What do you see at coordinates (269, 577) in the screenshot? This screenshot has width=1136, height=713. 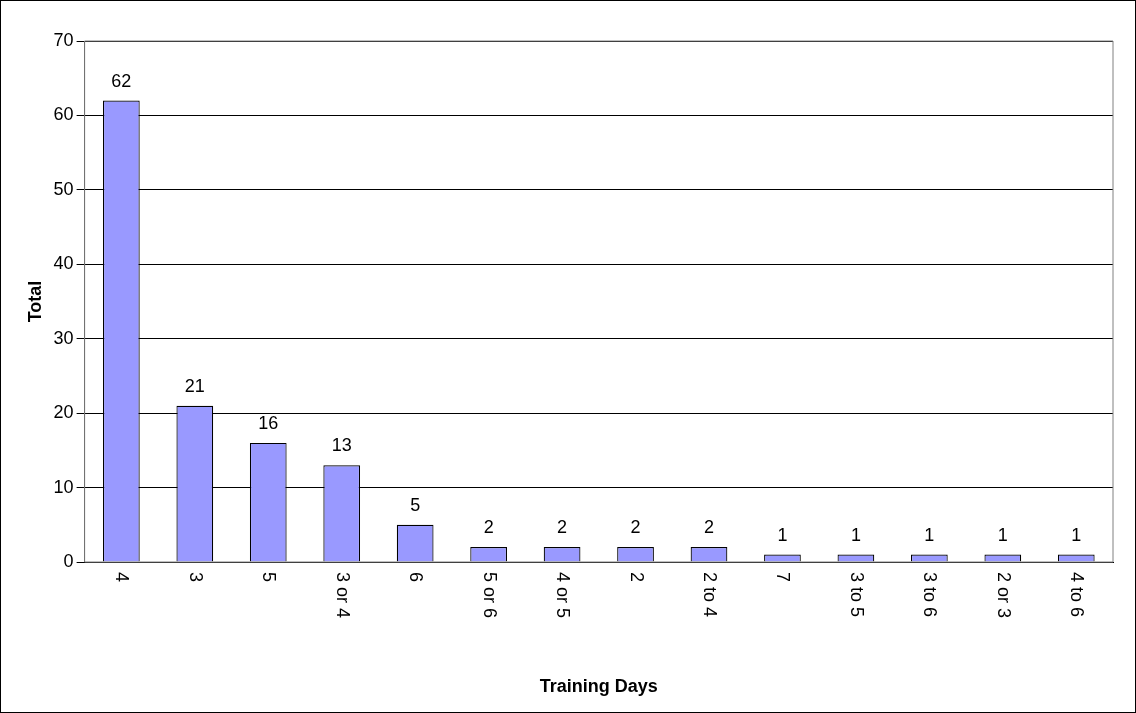 I see `x-tick-label: 5` at bounding box center [269, 577].